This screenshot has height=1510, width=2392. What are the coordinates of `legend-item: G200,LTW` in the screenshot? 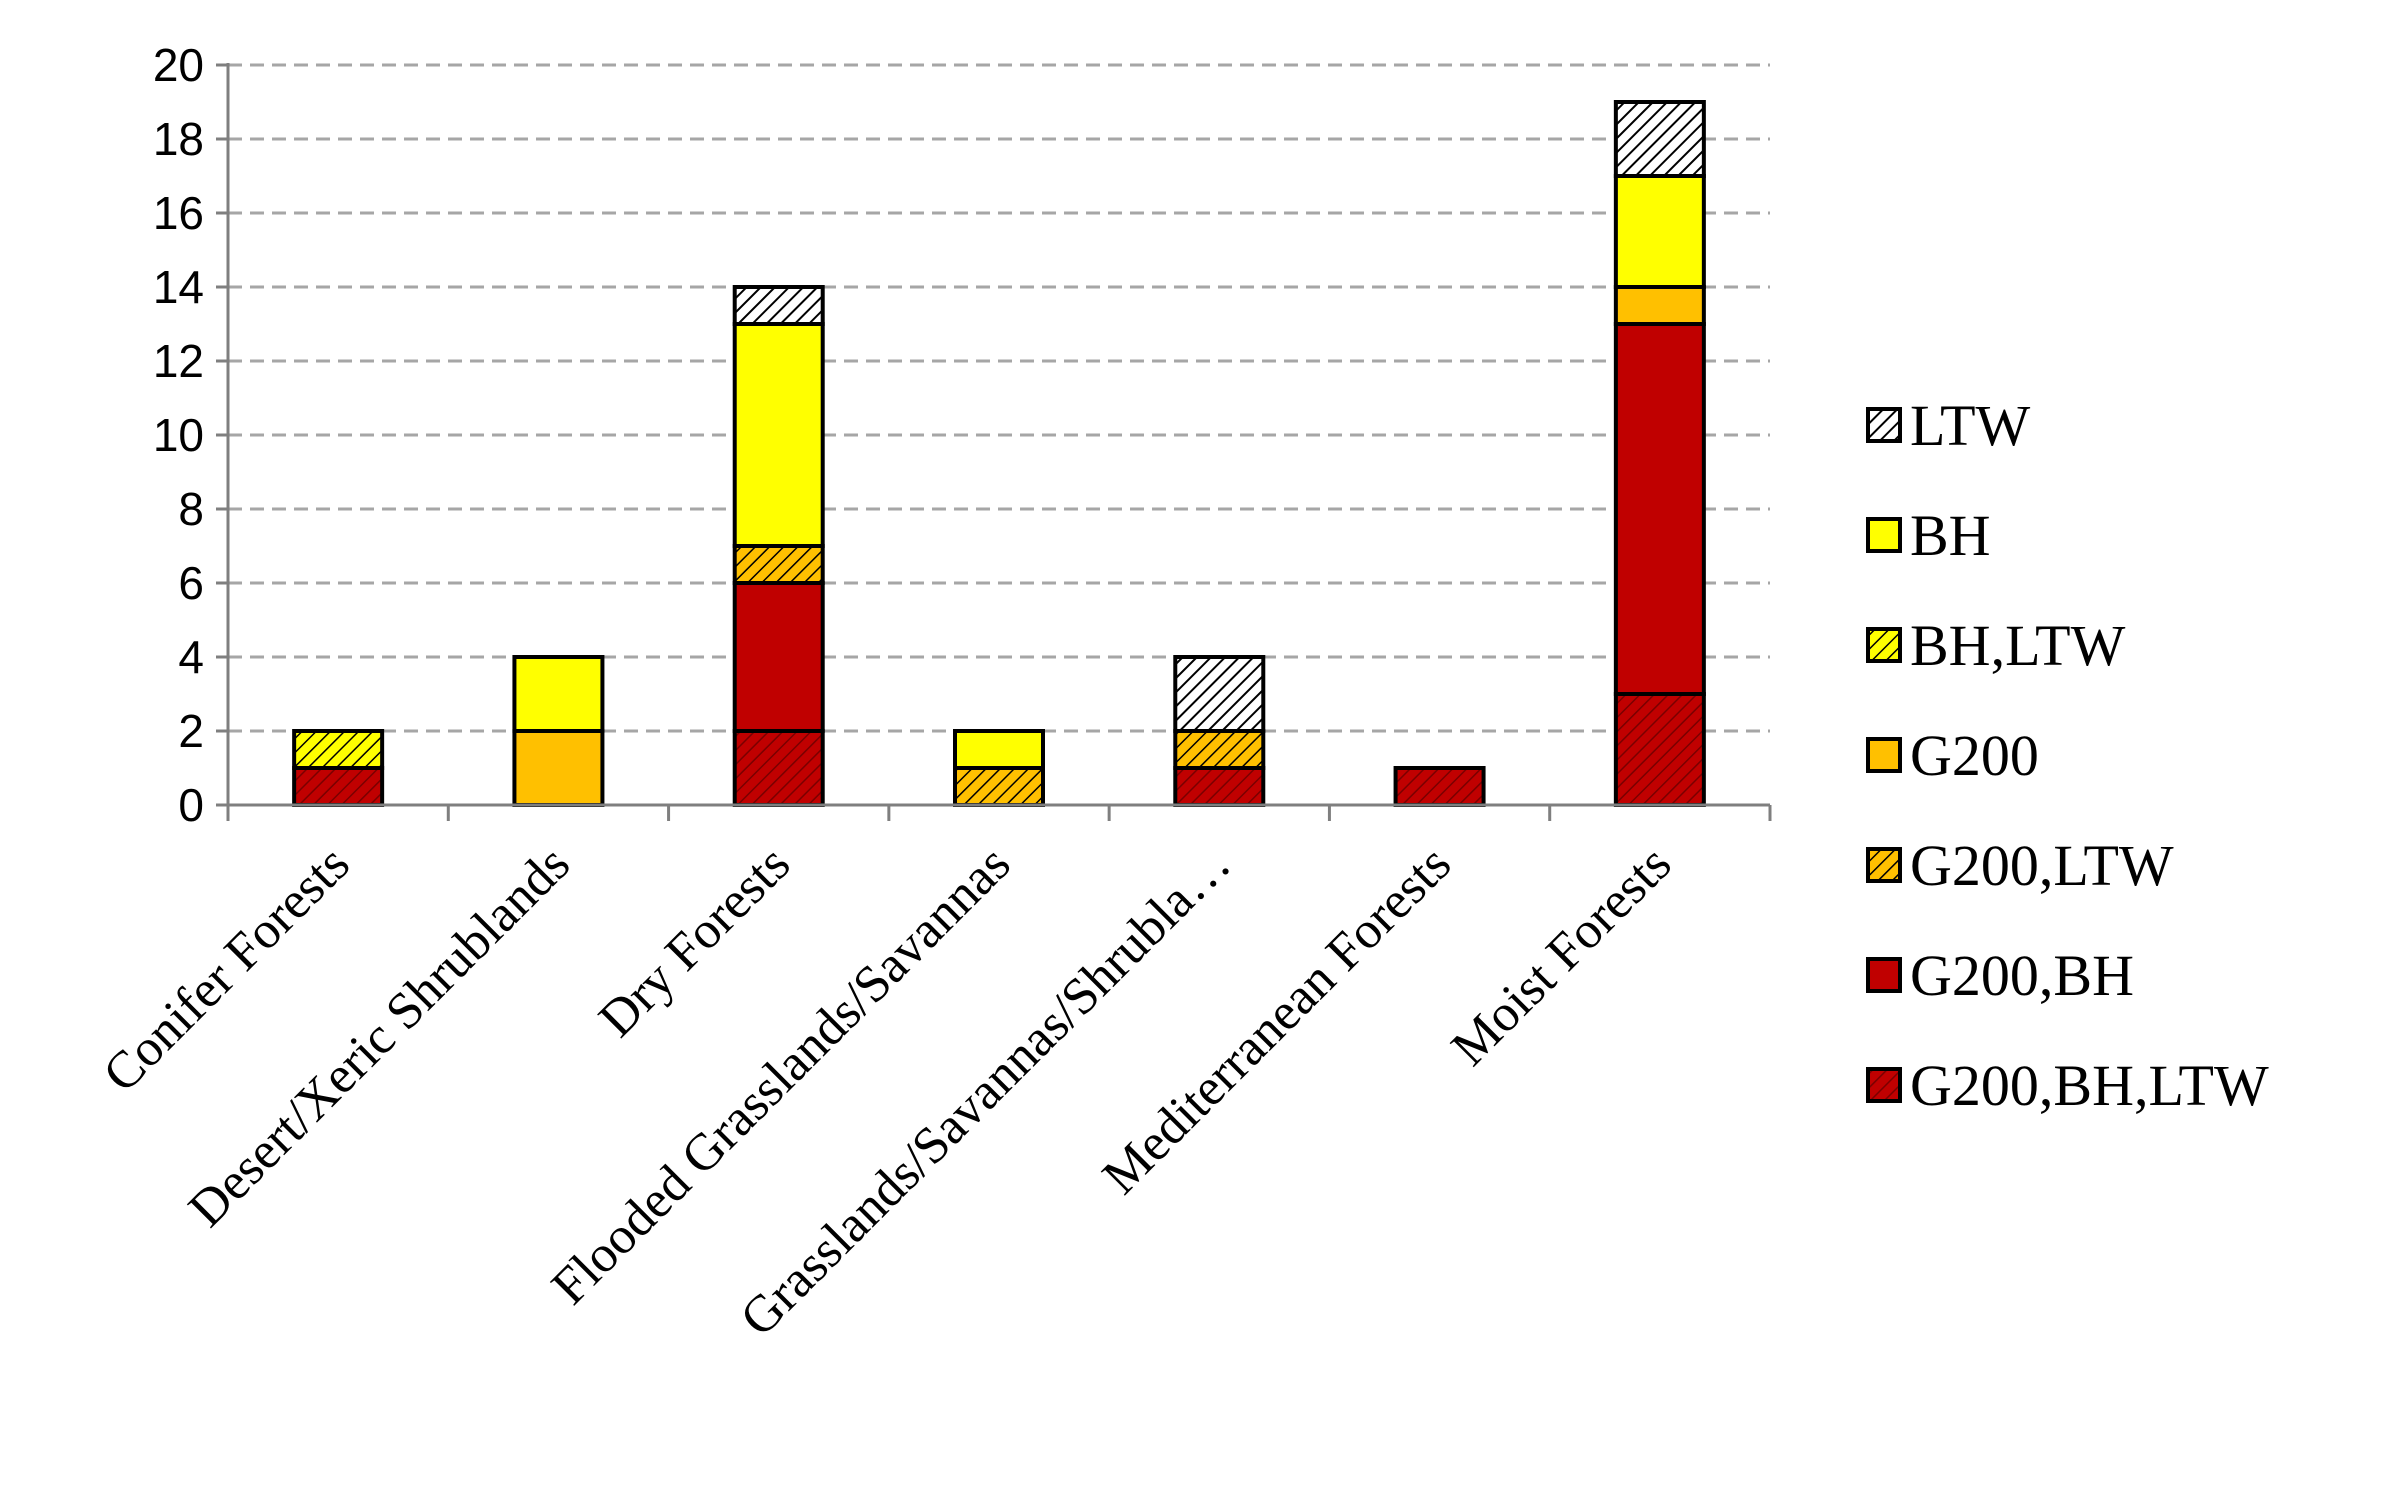 It's located at (2020, 865).